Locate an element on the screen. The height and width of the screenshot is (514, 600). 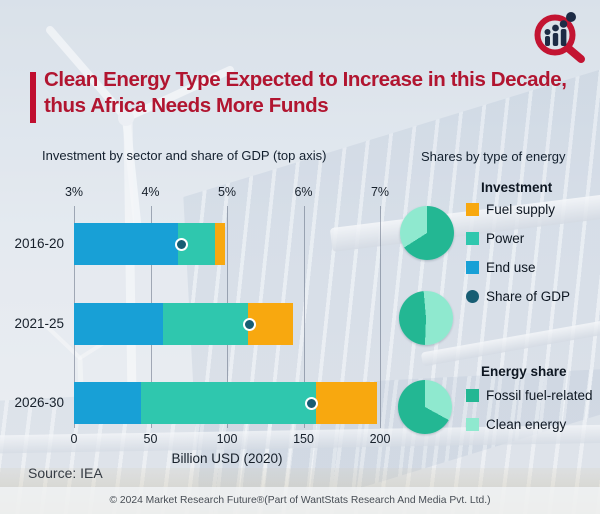
legend-energy-item-fossil-fuel-related: Fossil fuel-related is located at coordinates (529, 395).